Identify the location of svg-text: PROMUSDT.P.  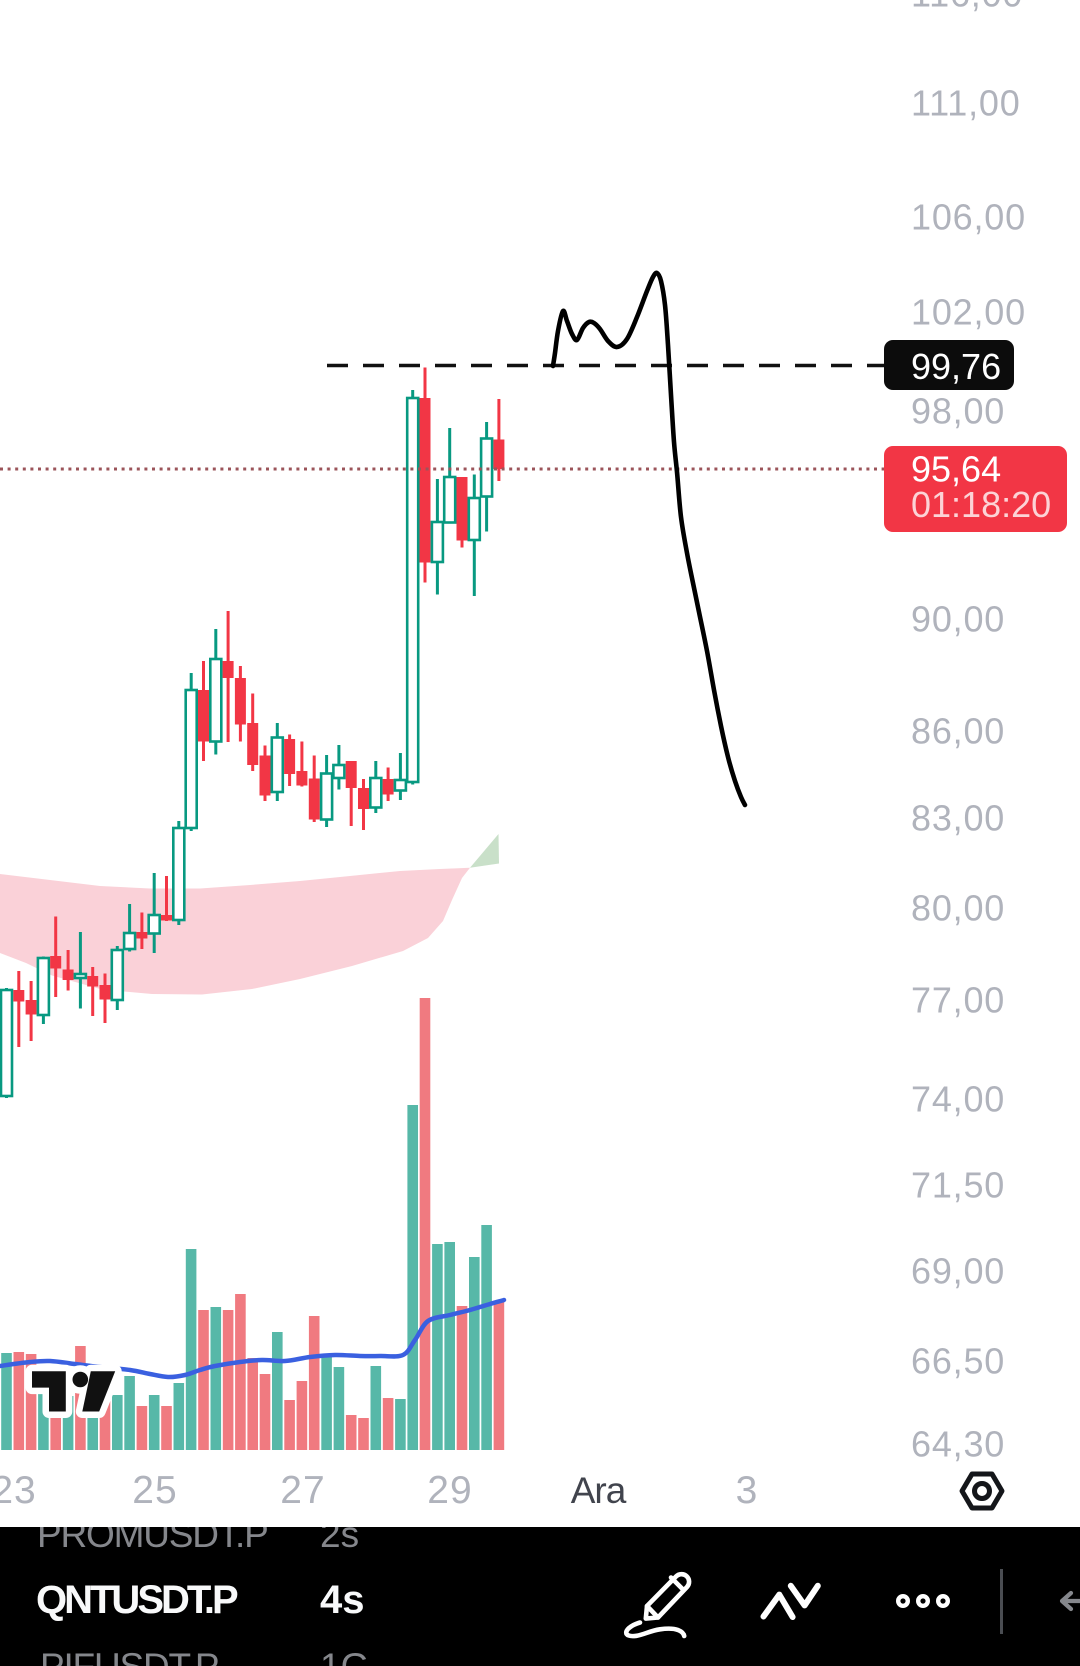
(152, 1534).